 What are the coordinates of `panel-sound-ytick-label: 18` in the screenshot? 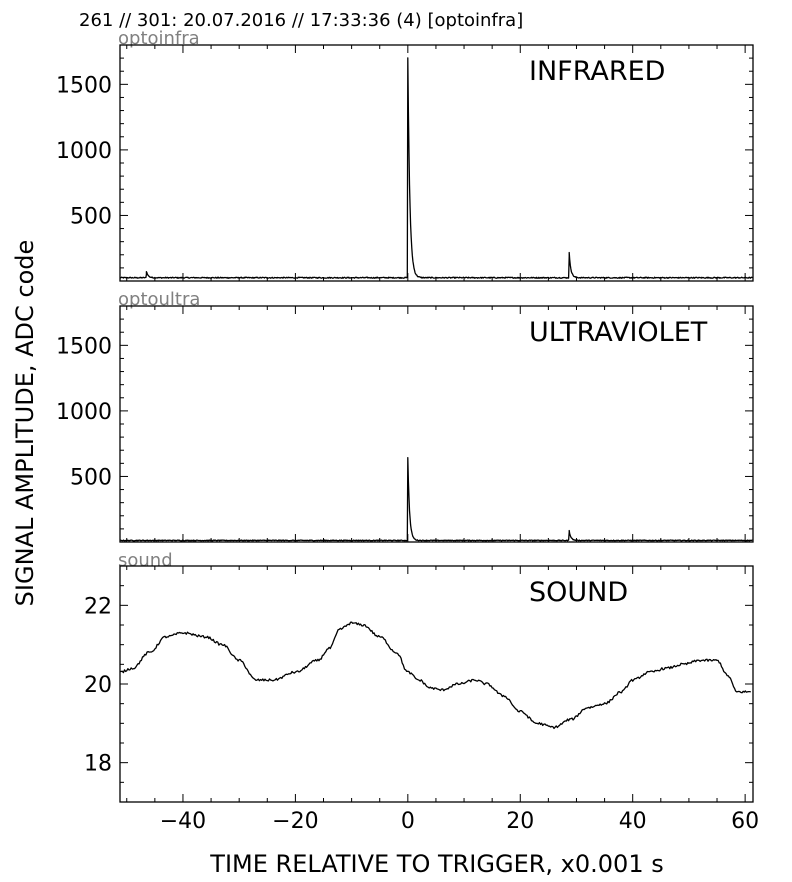 It's located at (98, 764).